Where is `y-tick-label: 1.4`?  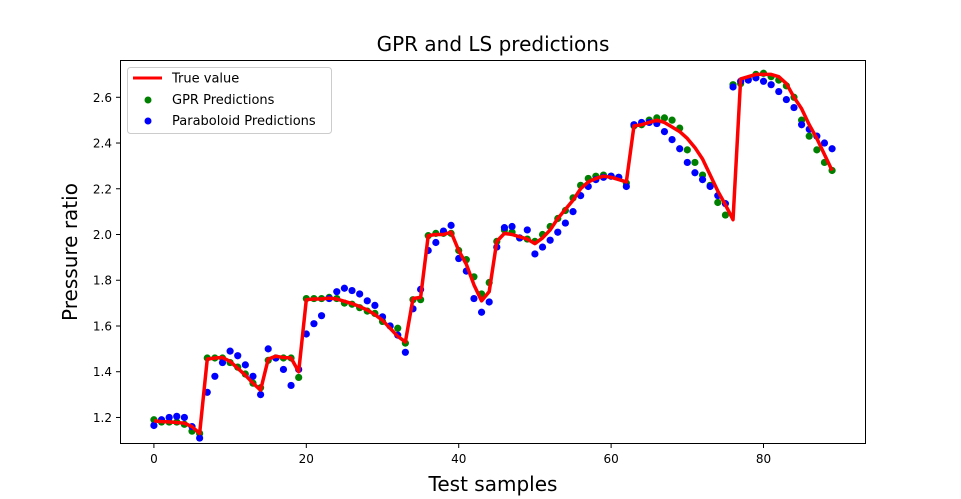 y-tick-label: 1.4 is located at coordinates (102, 372).